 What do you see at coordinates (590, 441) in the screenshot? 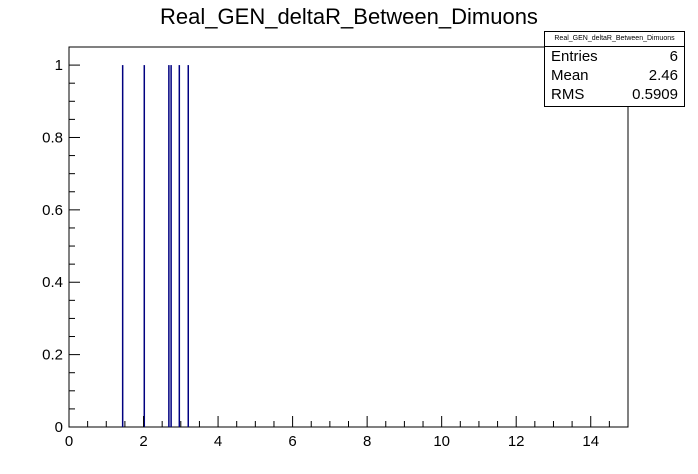
I see `x-tick-label: 14` at bounding box center [590, 441].